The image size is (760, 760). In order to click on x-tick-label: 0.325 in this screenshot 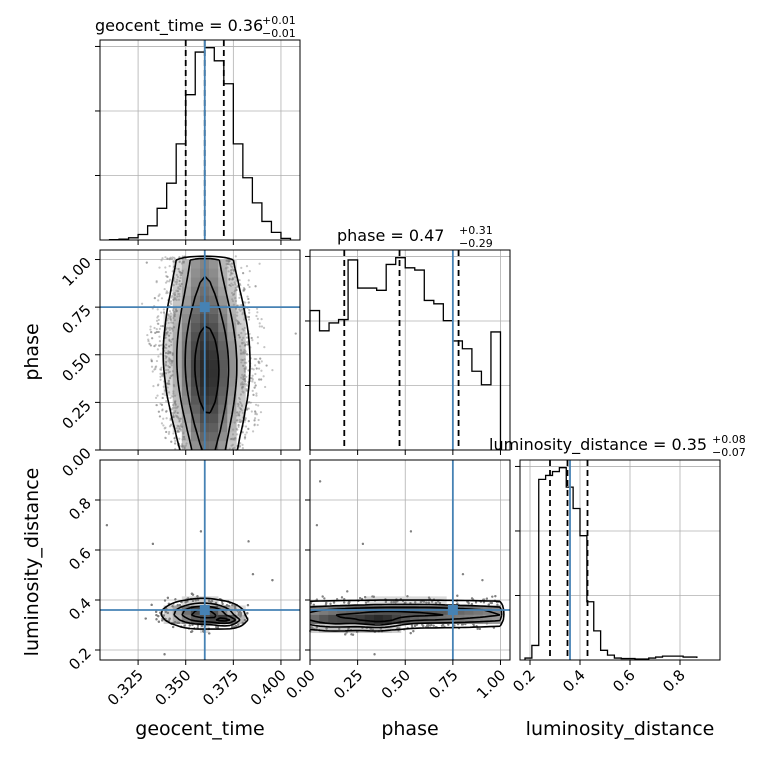, I will do `click(125, 687)`.